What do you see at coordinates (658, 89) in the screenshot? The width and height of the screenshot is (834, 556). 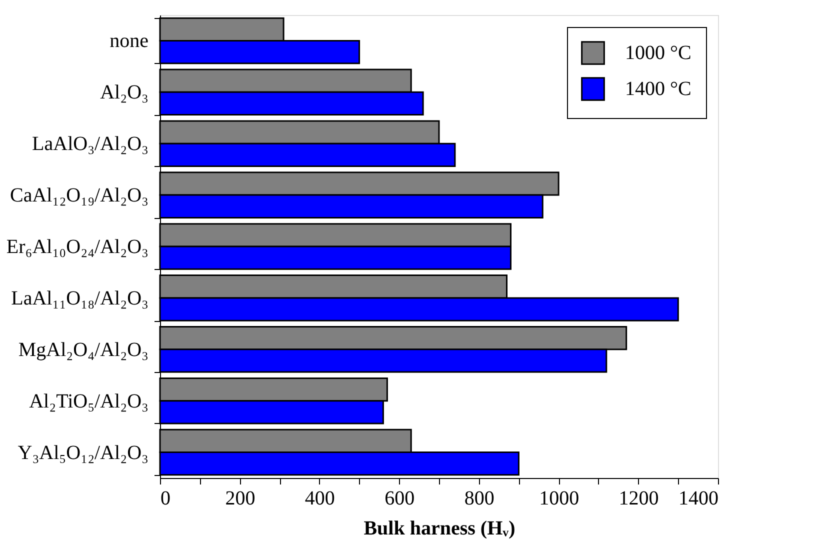 I see `legend-label: 1400 °C` at bounding box center [658, 89].